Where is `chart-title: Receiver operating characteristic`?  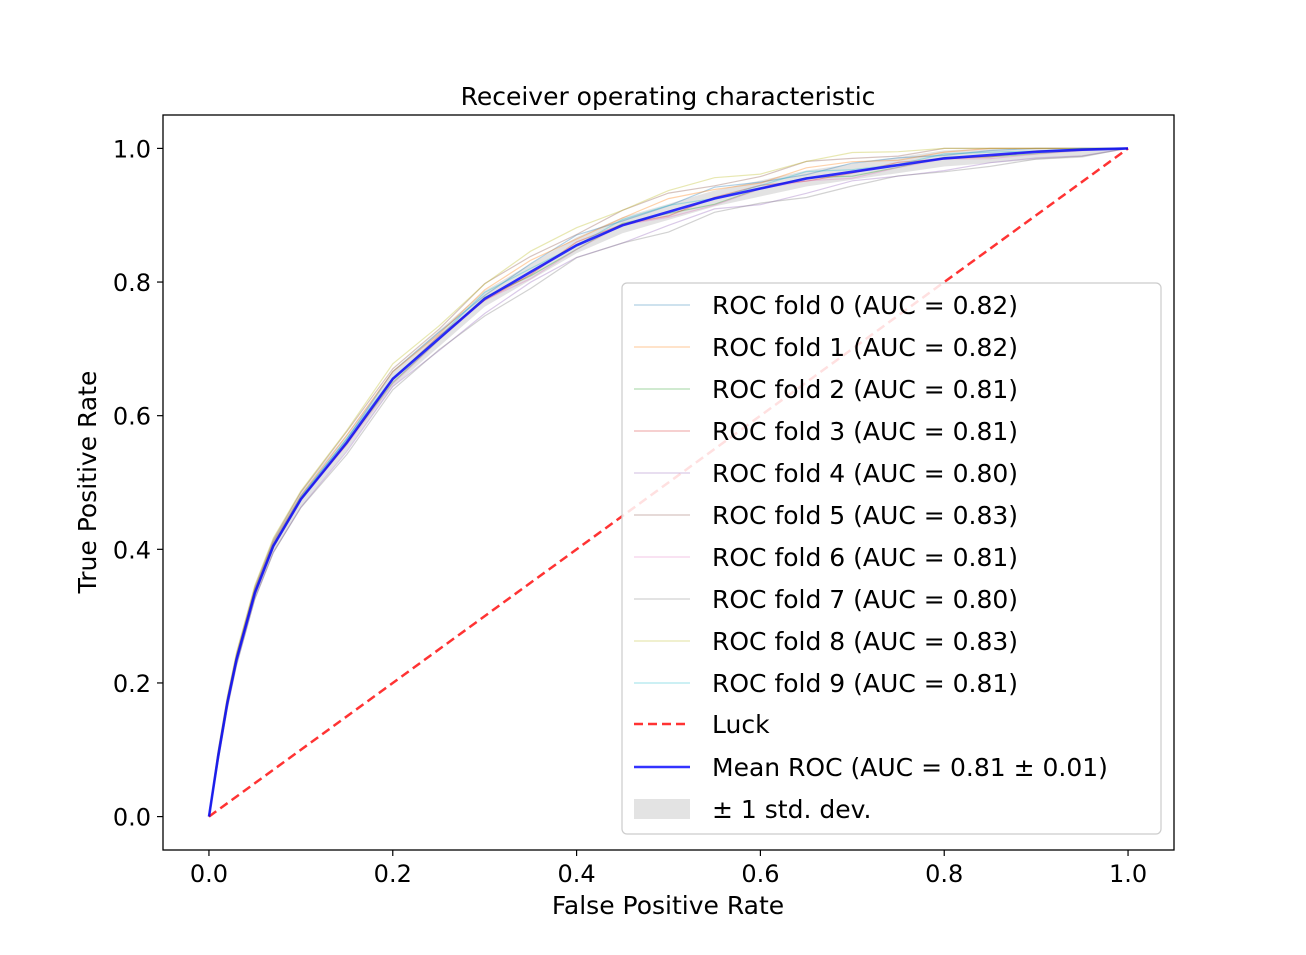
chart-title: Receiver operating characteristic is located at coordinates (668, 96).